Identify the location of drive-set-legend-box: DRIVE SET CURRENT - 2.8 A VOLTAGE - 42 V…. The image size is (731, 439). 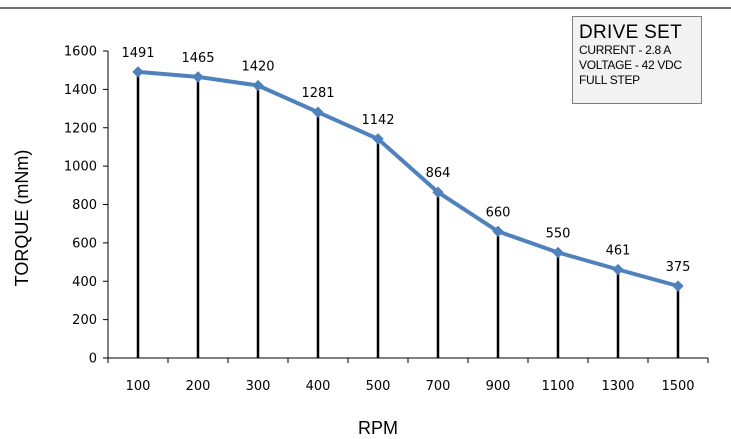
(637, 60).